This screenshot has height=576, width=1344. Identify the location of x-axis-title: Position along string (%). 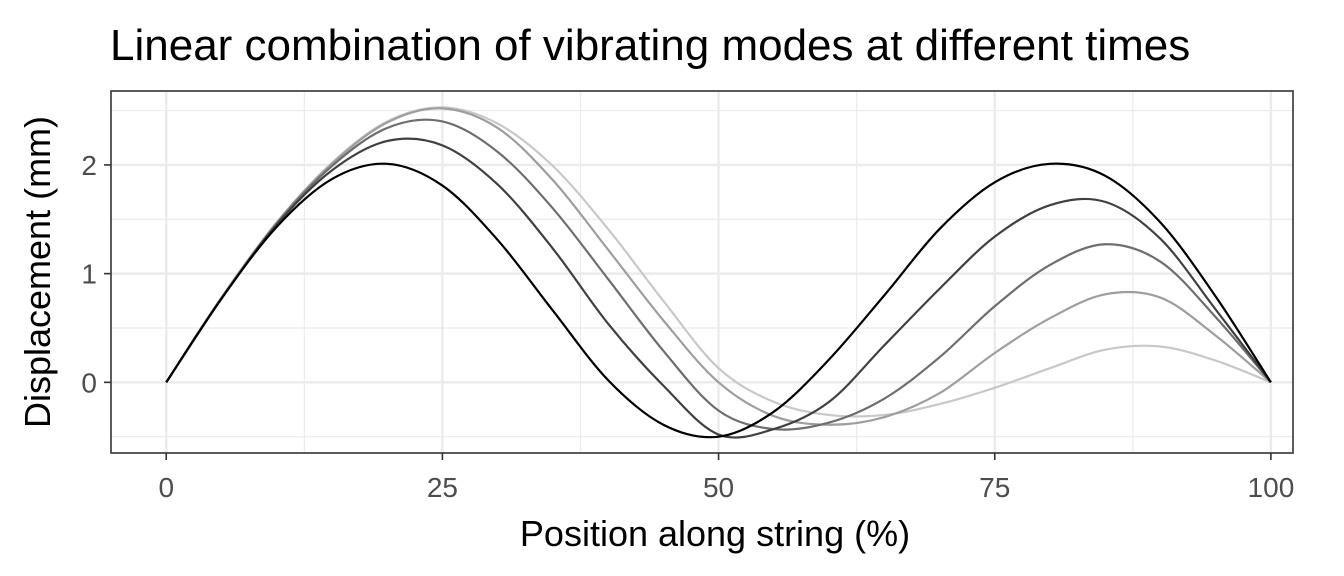
(715, 533).